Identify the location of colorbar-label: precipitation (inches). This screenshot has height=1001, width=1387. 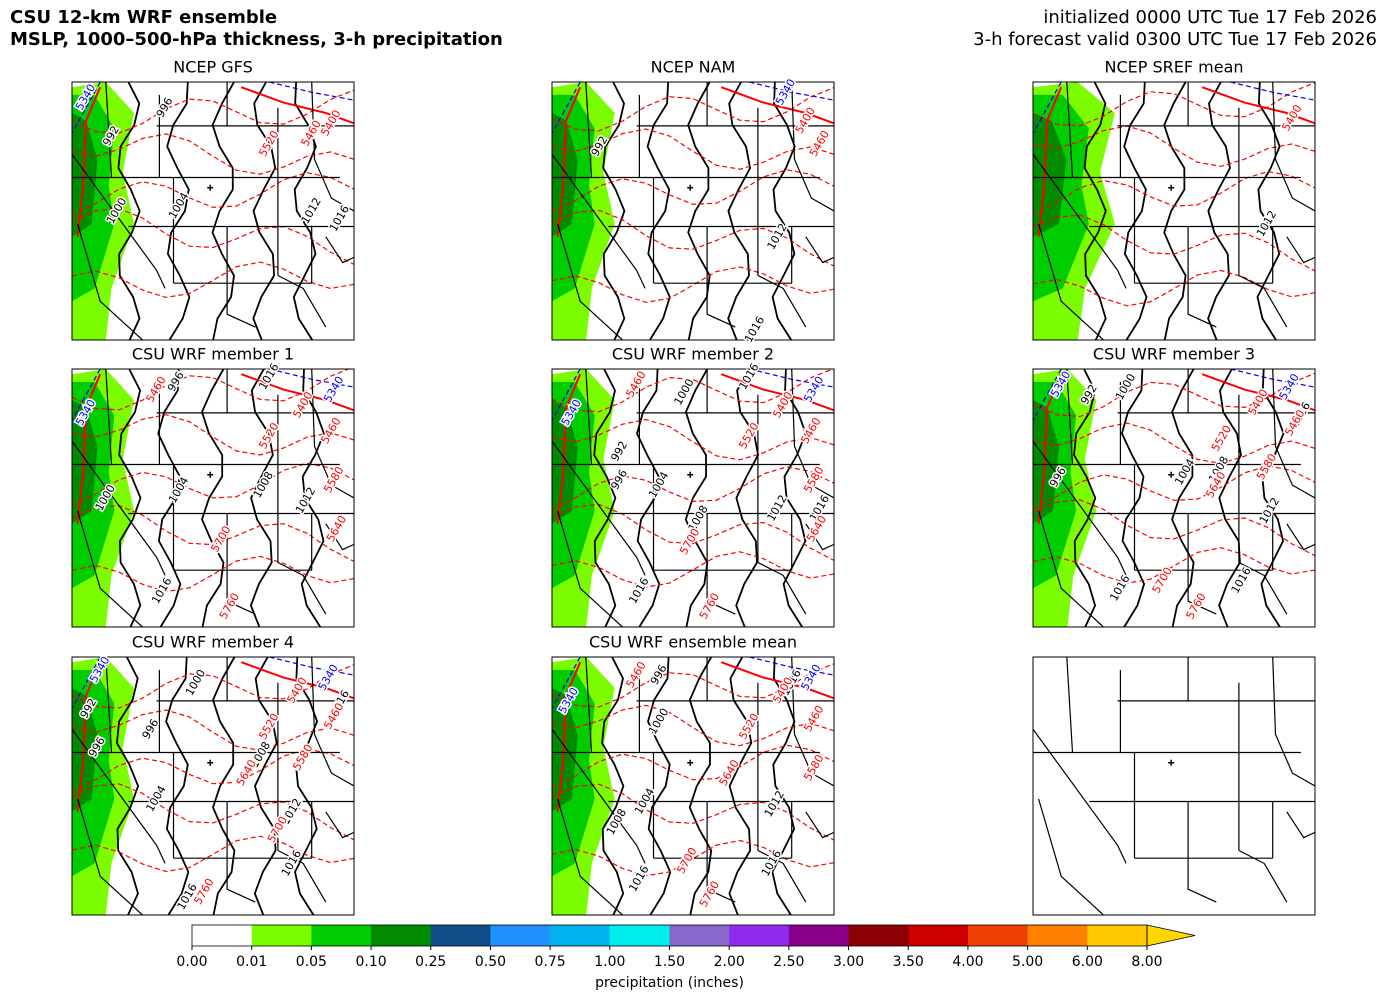
(669, 983).